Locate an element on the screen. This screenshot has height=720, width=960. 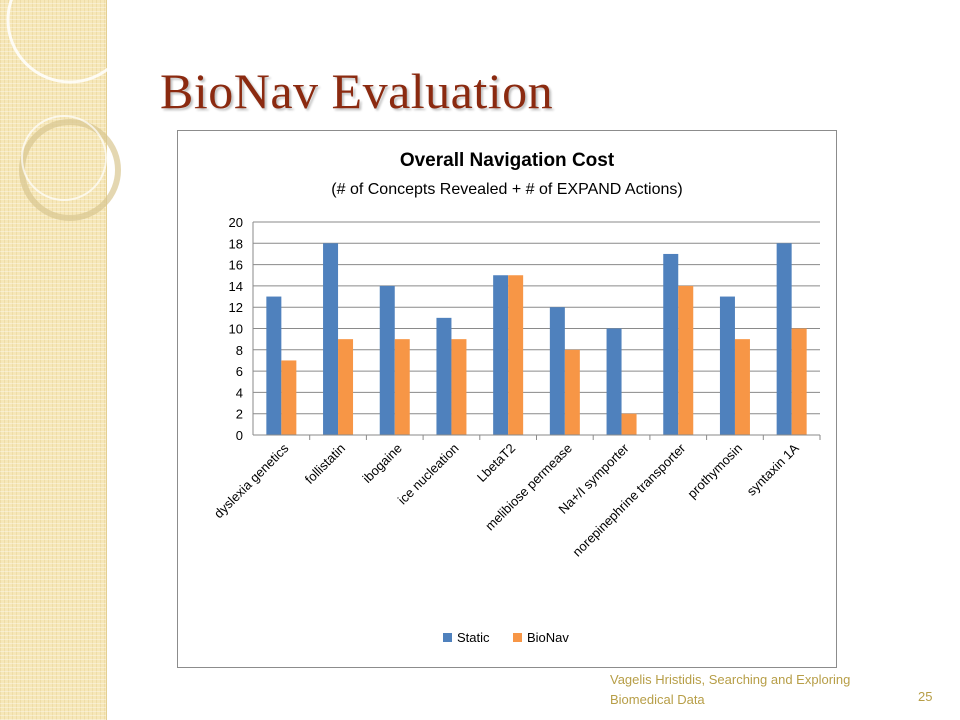
legend-swatch-static is located at coordinates (447, 637).